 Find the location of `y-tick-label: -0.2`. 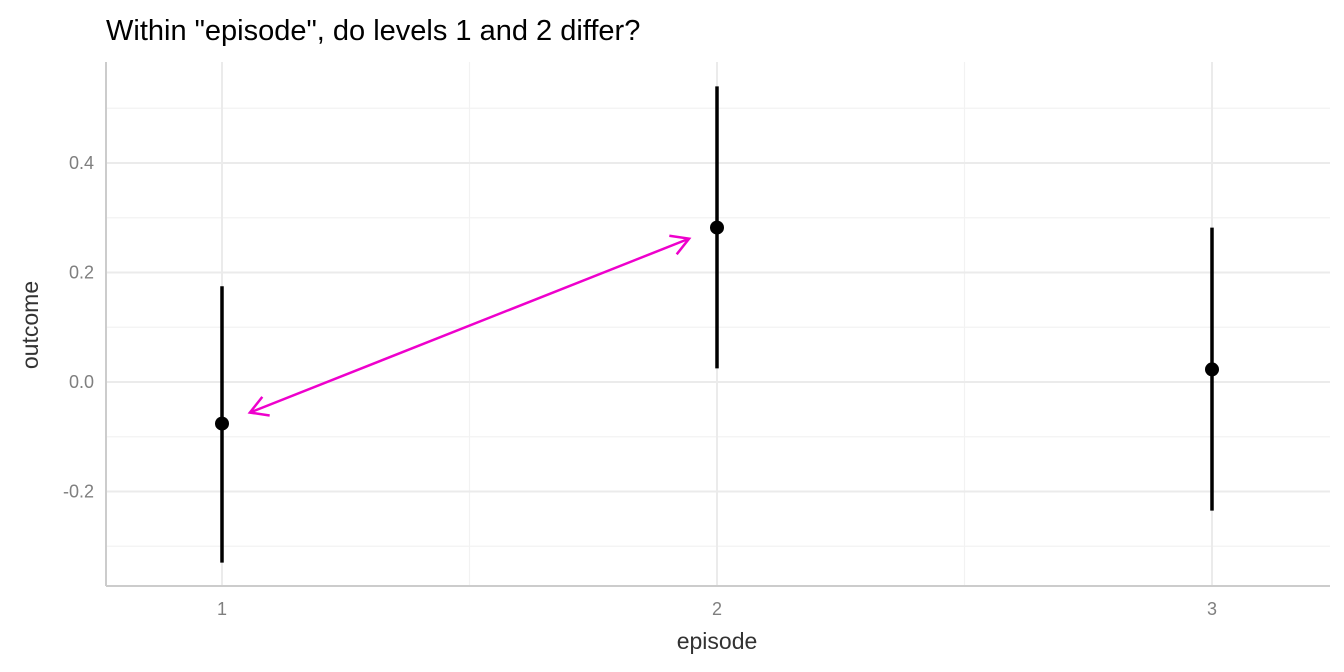

y-tick-label: -0.2 is located at coordinates (78, 492).